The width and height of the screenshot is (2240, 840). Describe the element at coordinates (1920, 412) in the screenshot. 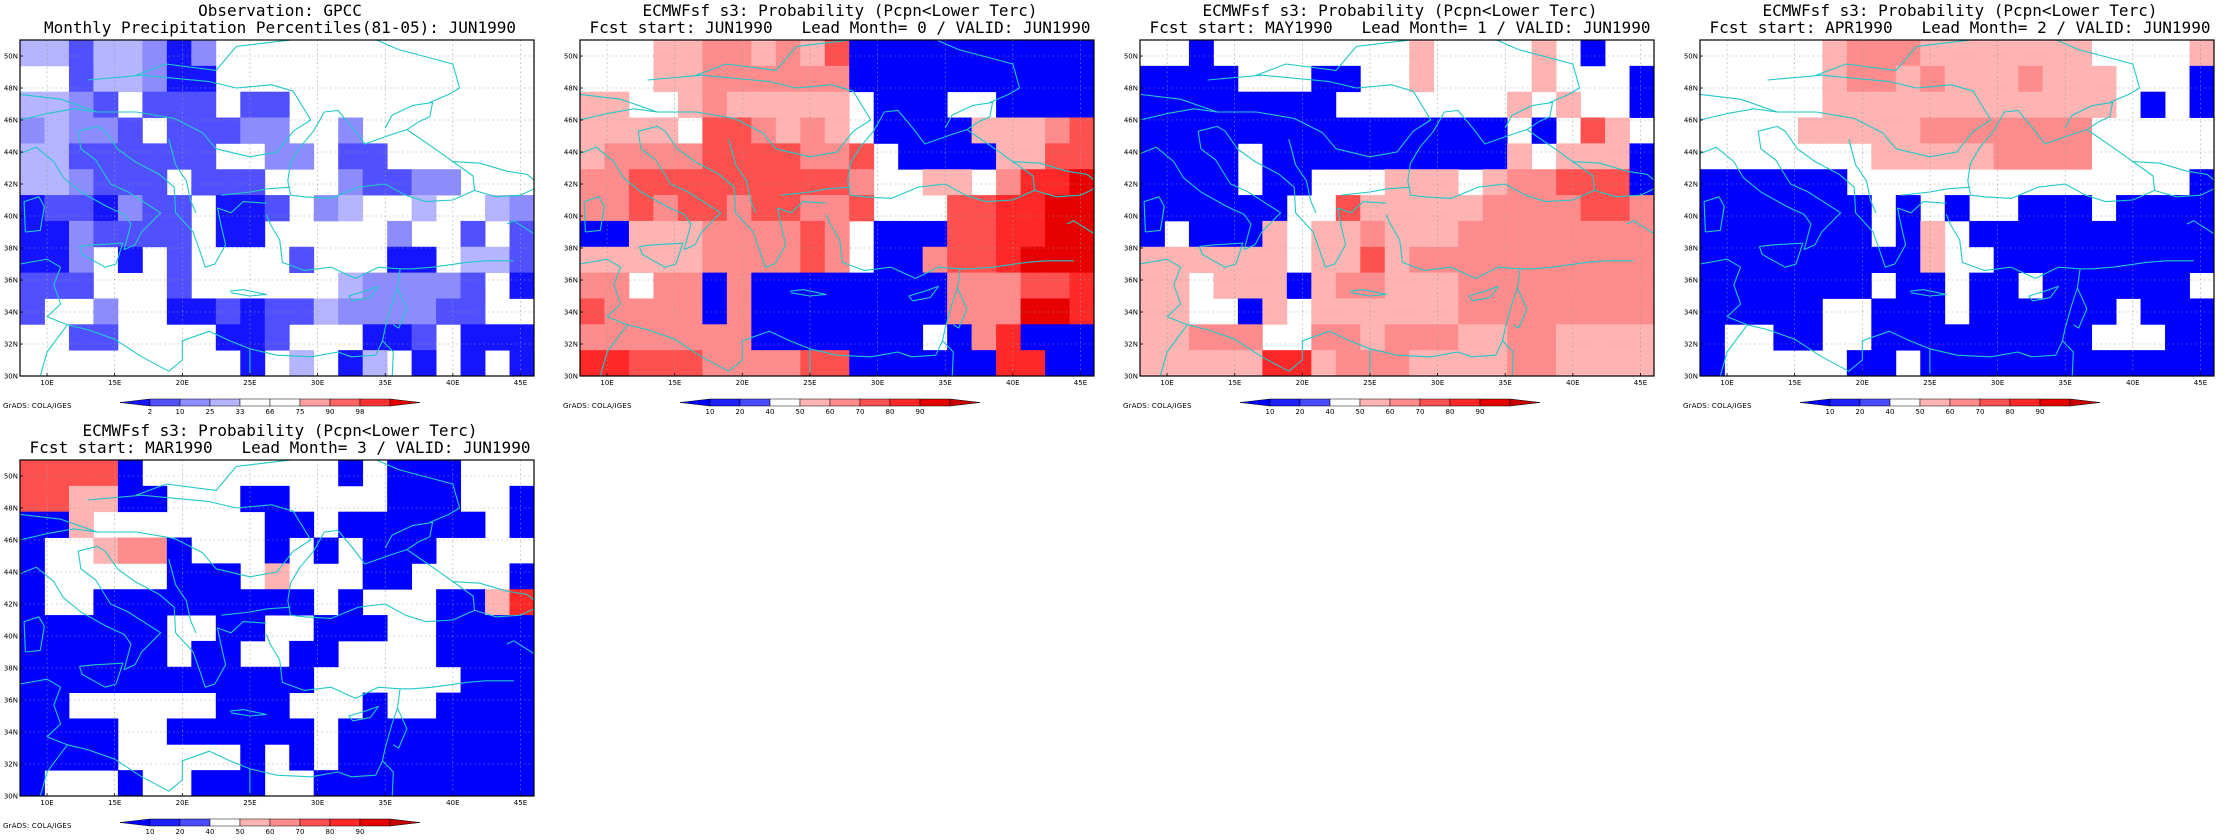

I see `color-bar-label: 50` at that location.